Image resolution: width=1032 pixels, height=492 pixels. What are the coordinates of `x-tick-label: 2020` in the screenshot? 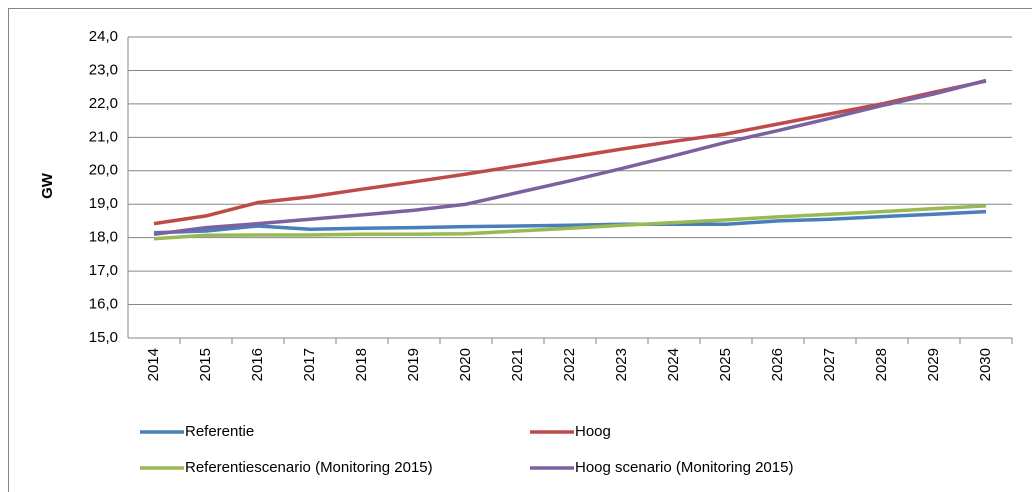 It's located at (465, 364).